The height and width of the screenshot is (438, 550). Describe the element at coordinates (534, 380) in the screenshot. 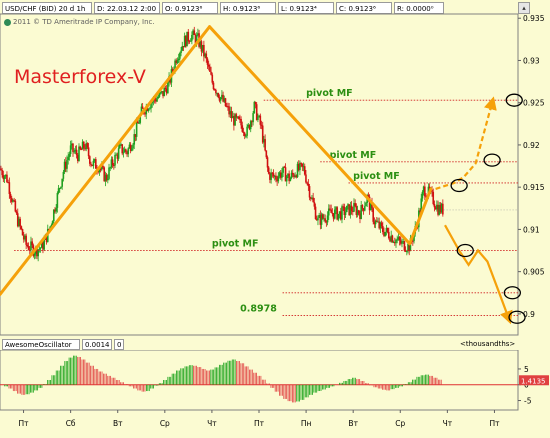

I see `osc-last-value-box` at that location.